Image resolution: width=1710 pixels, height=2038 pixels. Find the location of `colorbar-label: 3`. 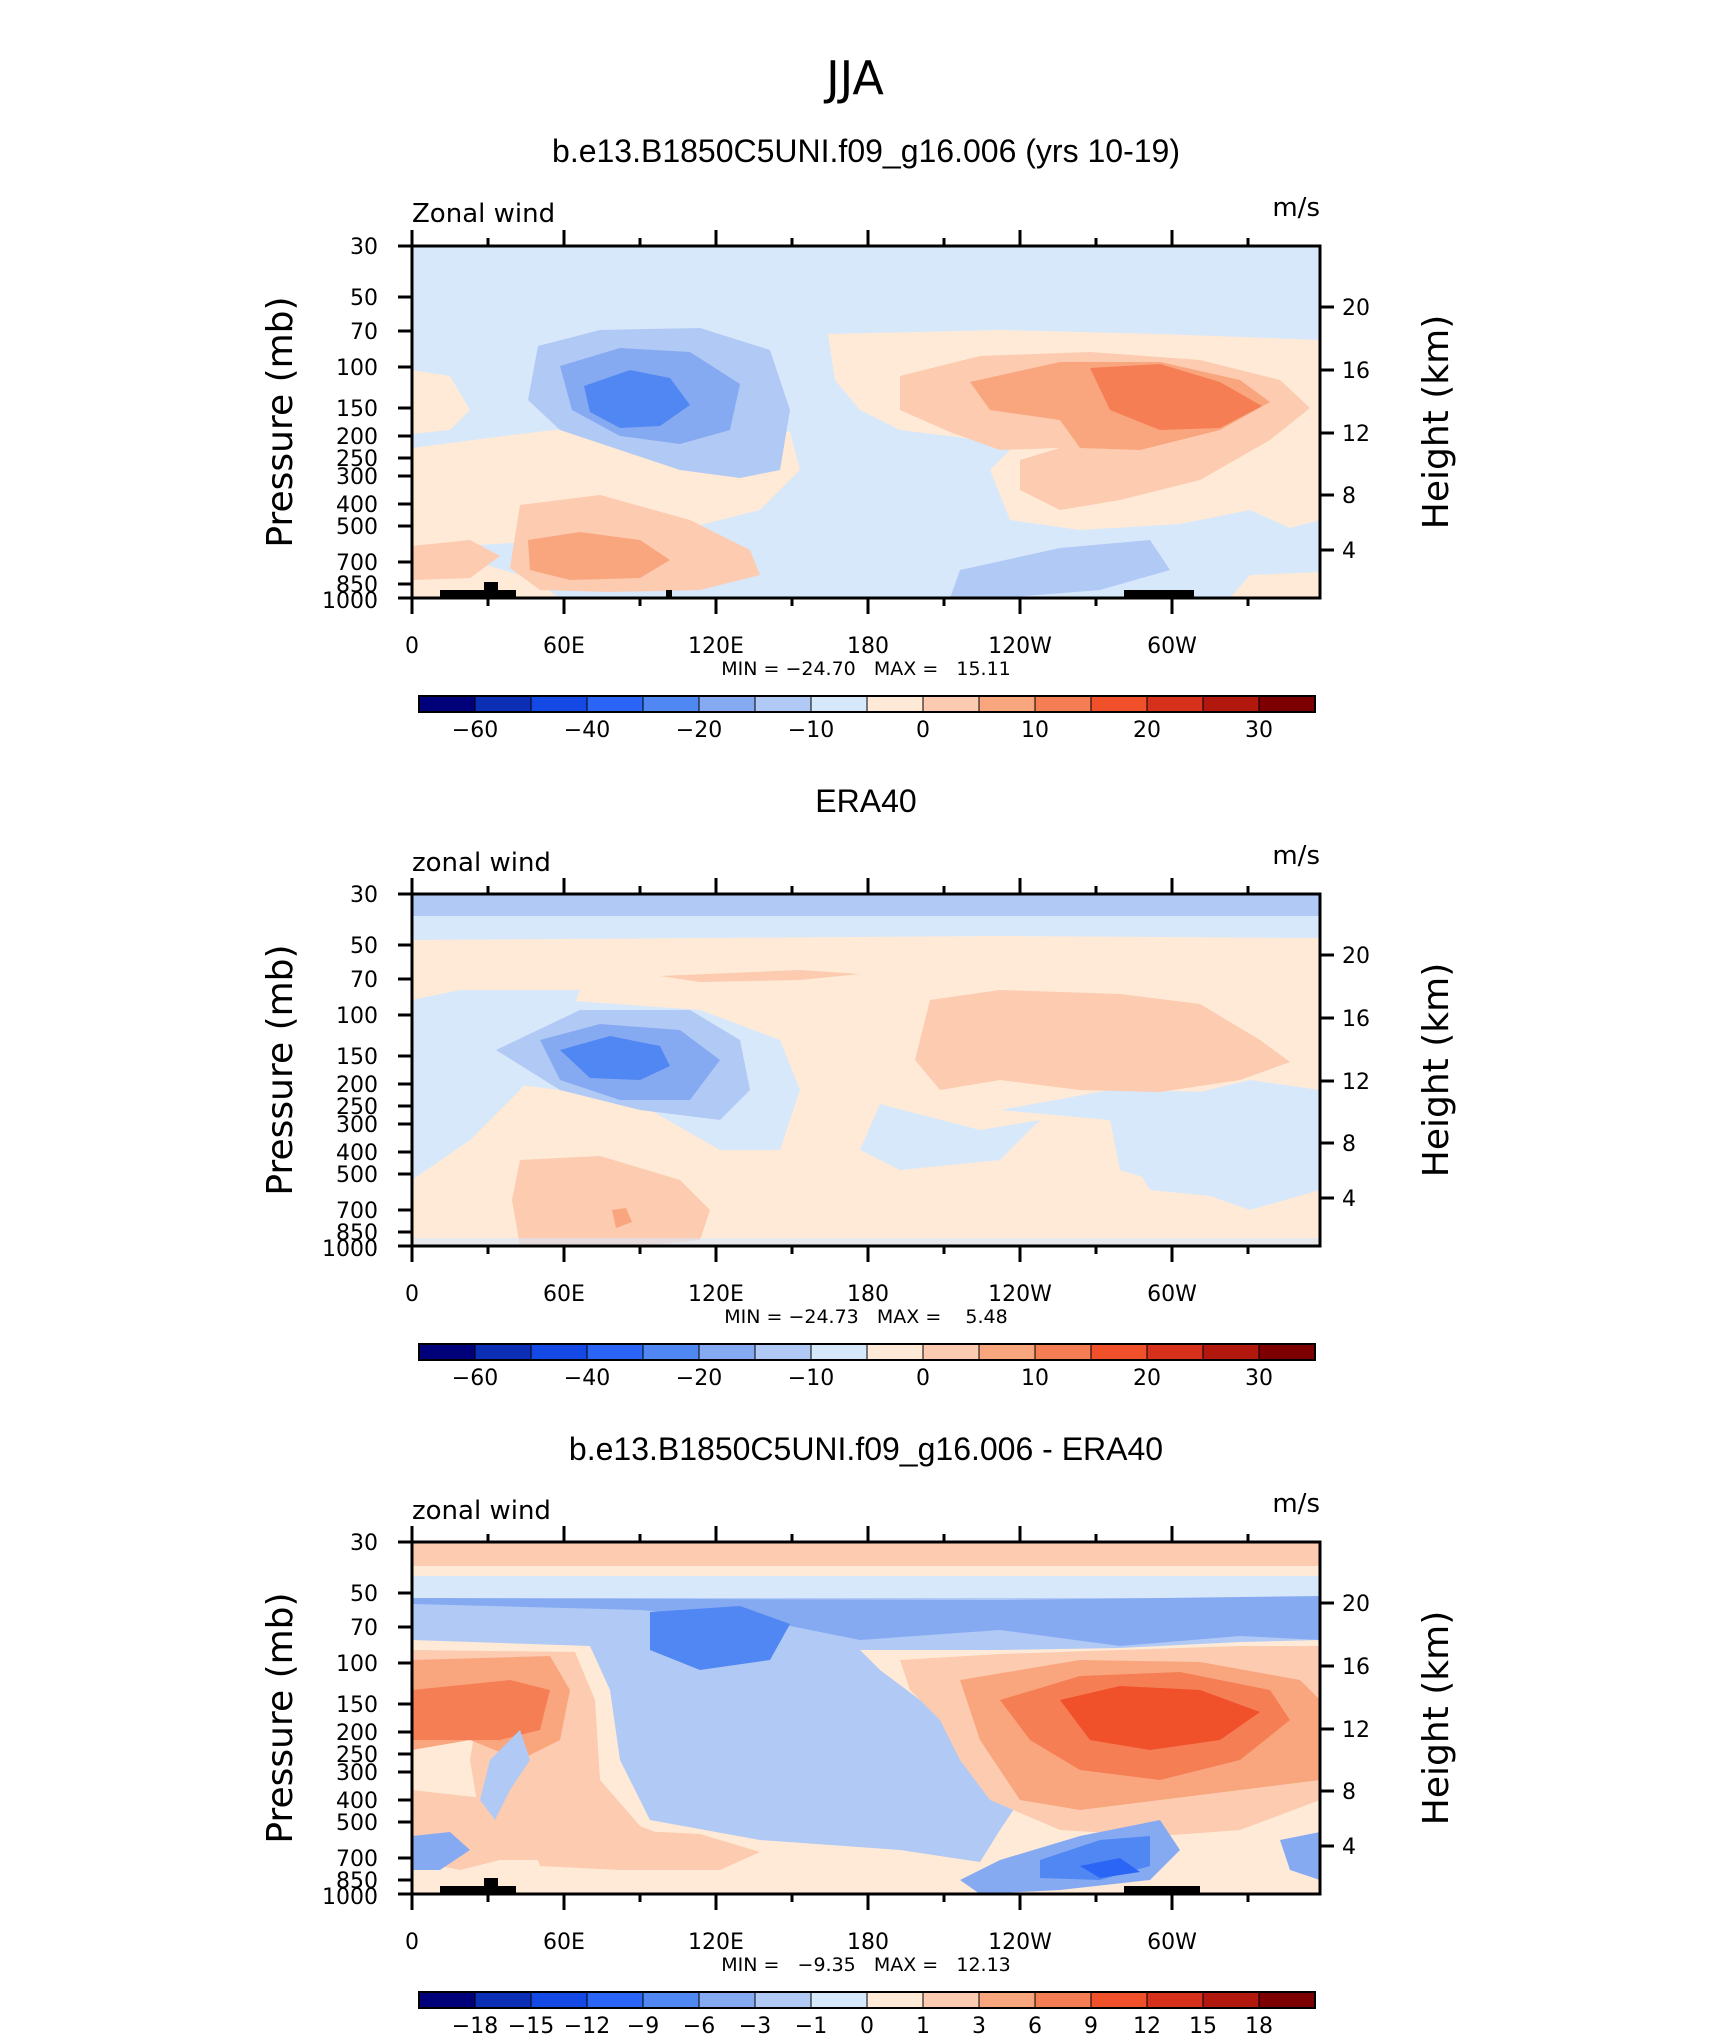

colorbar-label: 3 is located at coordinates (979, 2026).